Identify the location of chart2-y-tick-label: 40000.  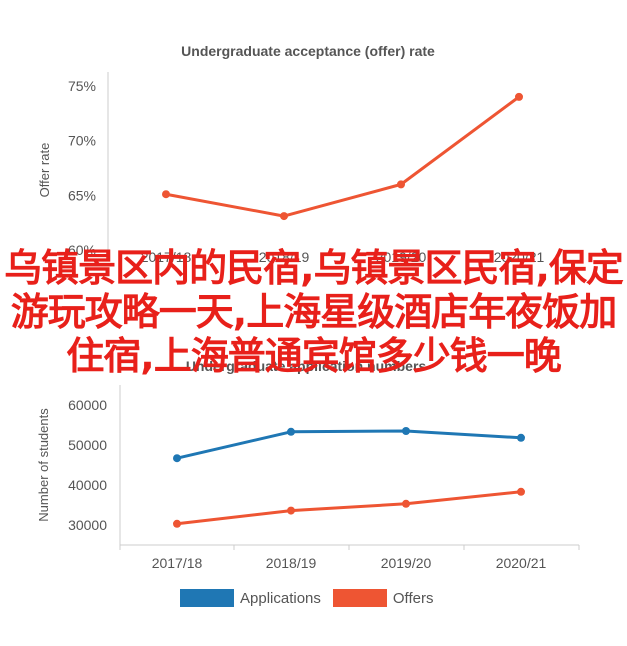
(87, 485).